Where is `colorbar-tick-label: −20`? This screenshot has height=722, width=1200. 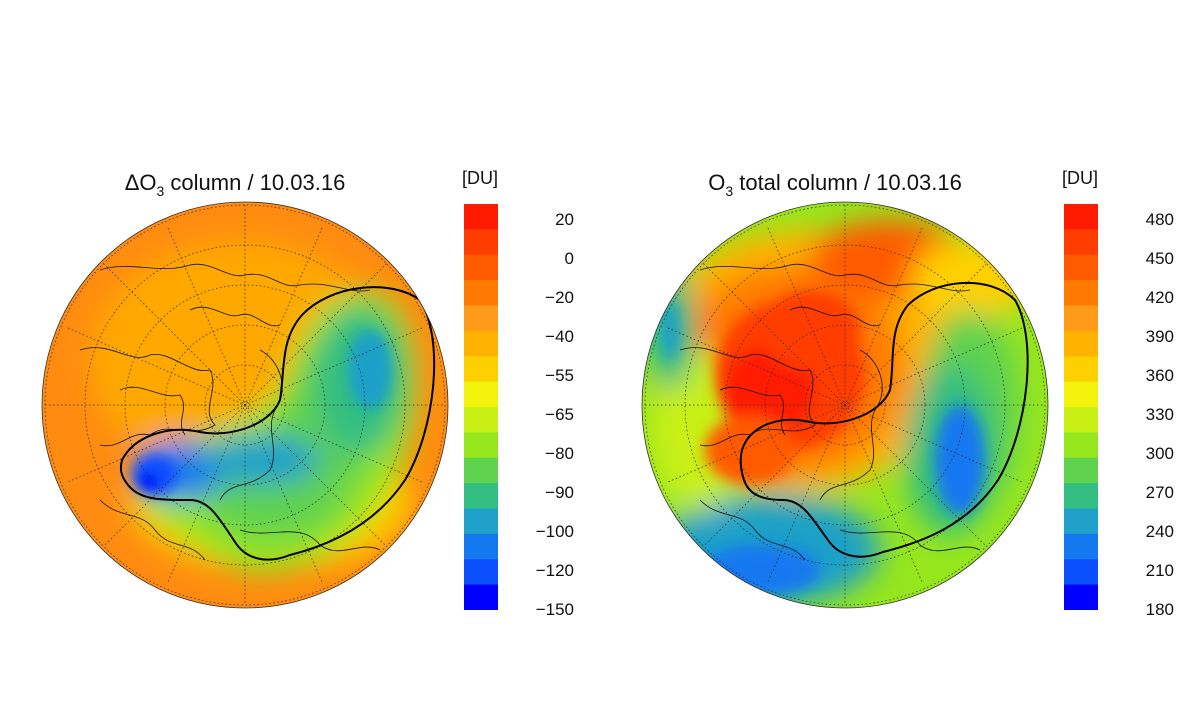
colorbar-tick-label: −20 is located at coordinates (559, 297).